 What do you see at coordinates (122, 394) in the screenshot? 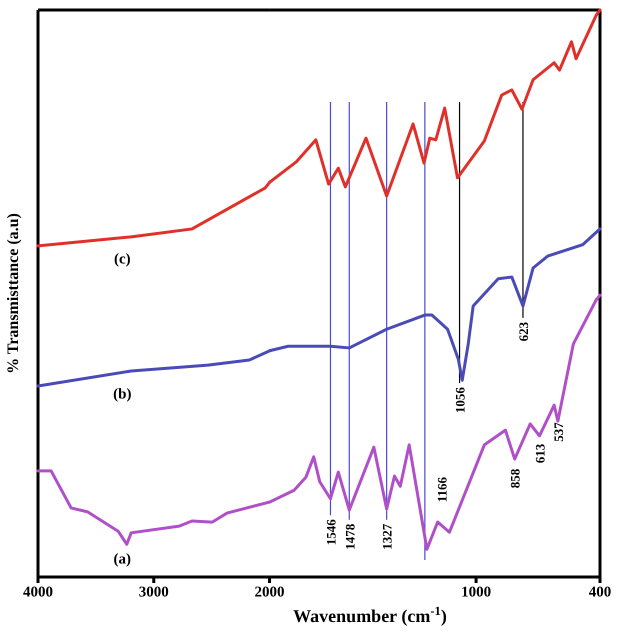
I see `series-label: (b)` at bounding box center [122, 394].